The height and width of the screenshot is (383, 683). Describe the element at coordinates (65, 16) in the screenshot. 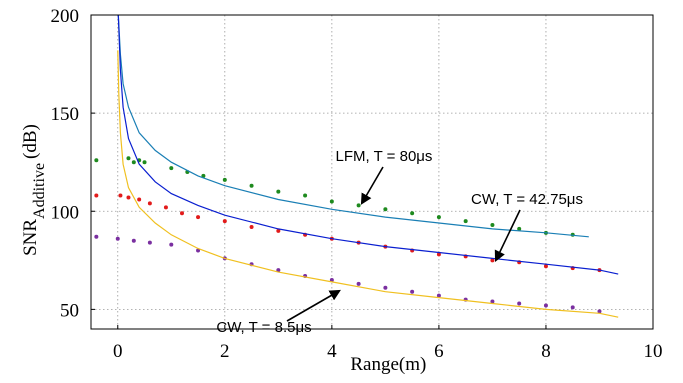

I see `y-tick-label: 200` at that location.